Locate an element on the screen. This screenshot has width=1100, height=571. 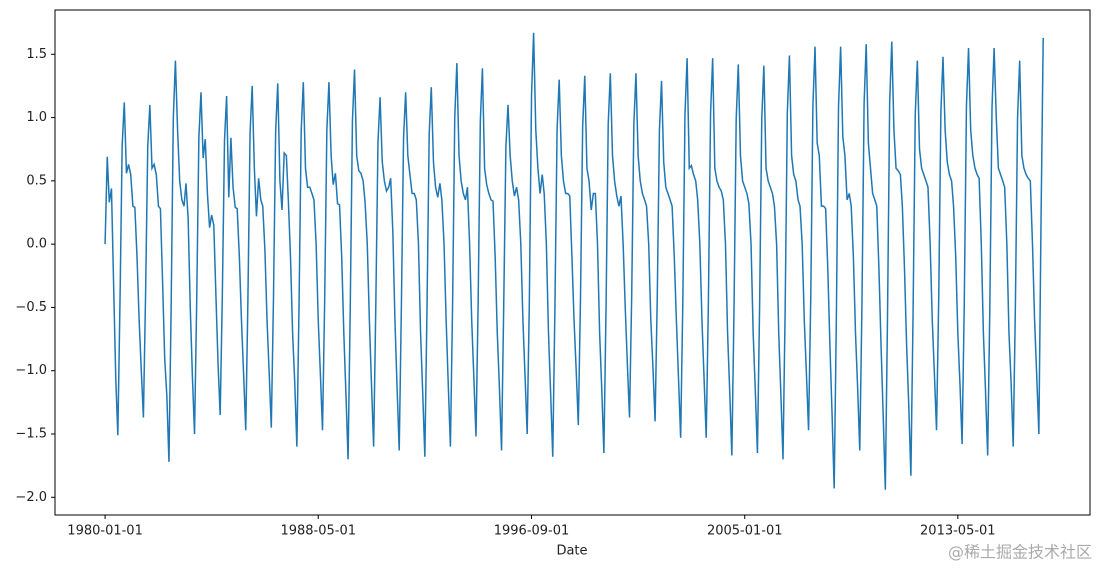
watermark: @稀土掘金技术社区 is located at coordinates (1020, 552).